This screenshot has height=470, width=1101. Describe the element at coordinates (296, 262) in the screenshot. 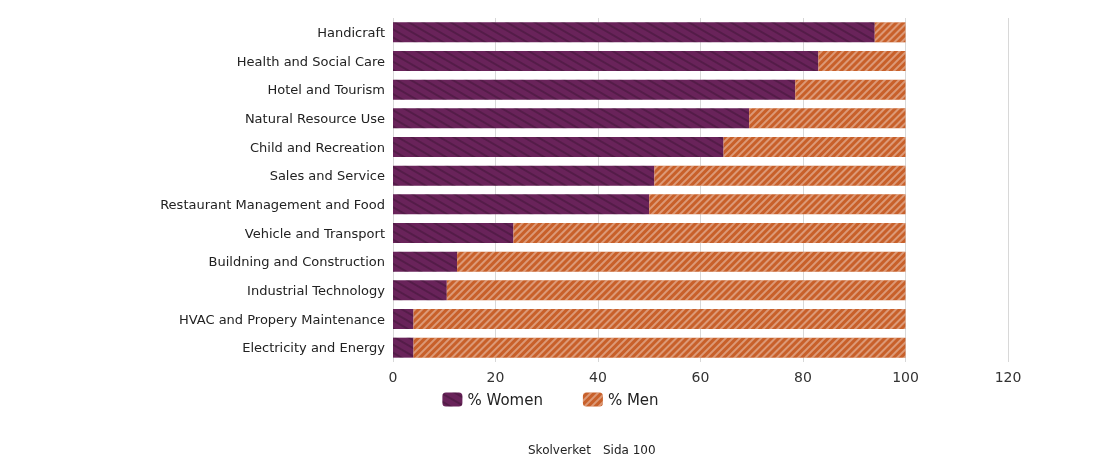

I see `y-tick-label: Buildning and Construction` at that location.